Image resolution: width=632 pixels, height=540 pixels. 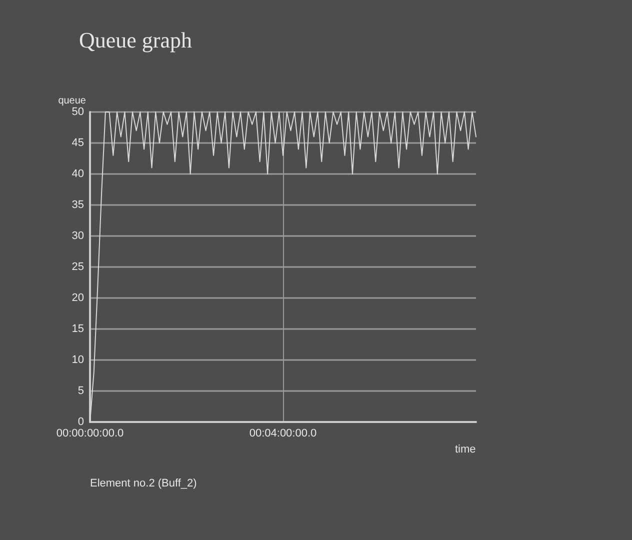 I want to click on y-tick-label: 45, so click(x=78, y=143).